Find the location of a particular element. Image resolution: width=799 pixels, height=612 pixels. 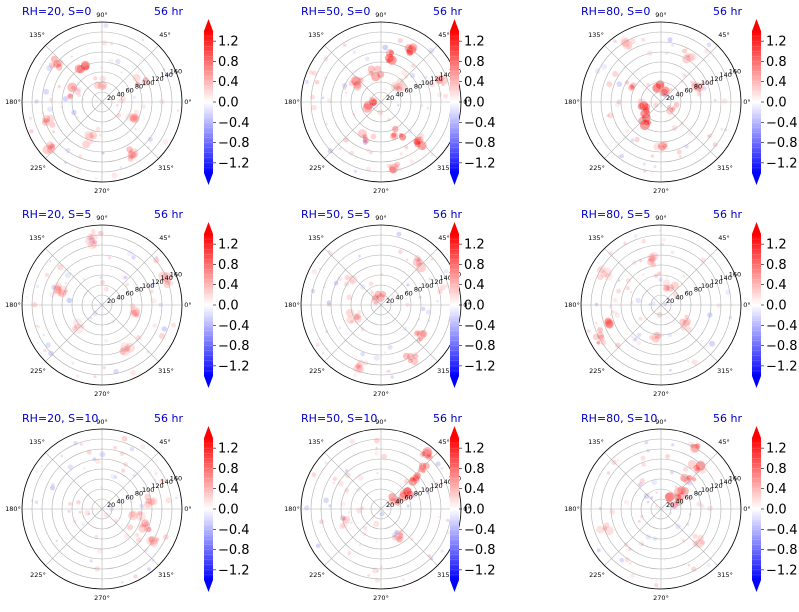

radial-tick-label: 40 is located at coordinates (679, 501).